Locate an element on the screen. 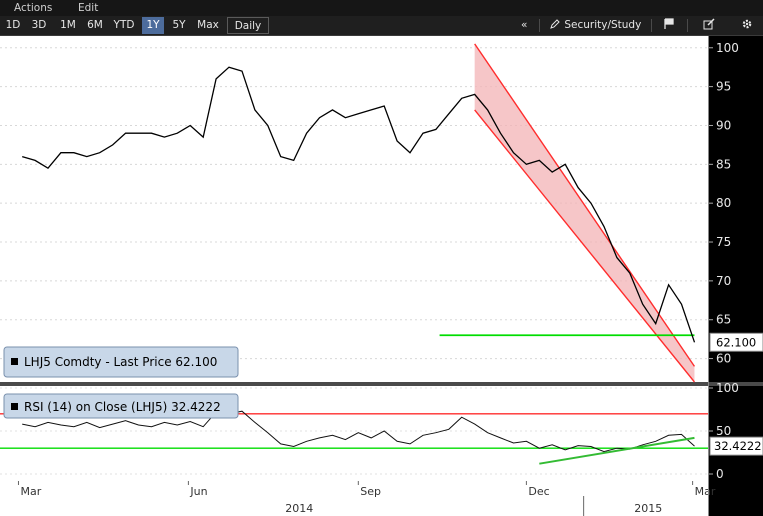 The image size is (763, 516). price-tick-label: 80 is located at coordinates (723, 203).